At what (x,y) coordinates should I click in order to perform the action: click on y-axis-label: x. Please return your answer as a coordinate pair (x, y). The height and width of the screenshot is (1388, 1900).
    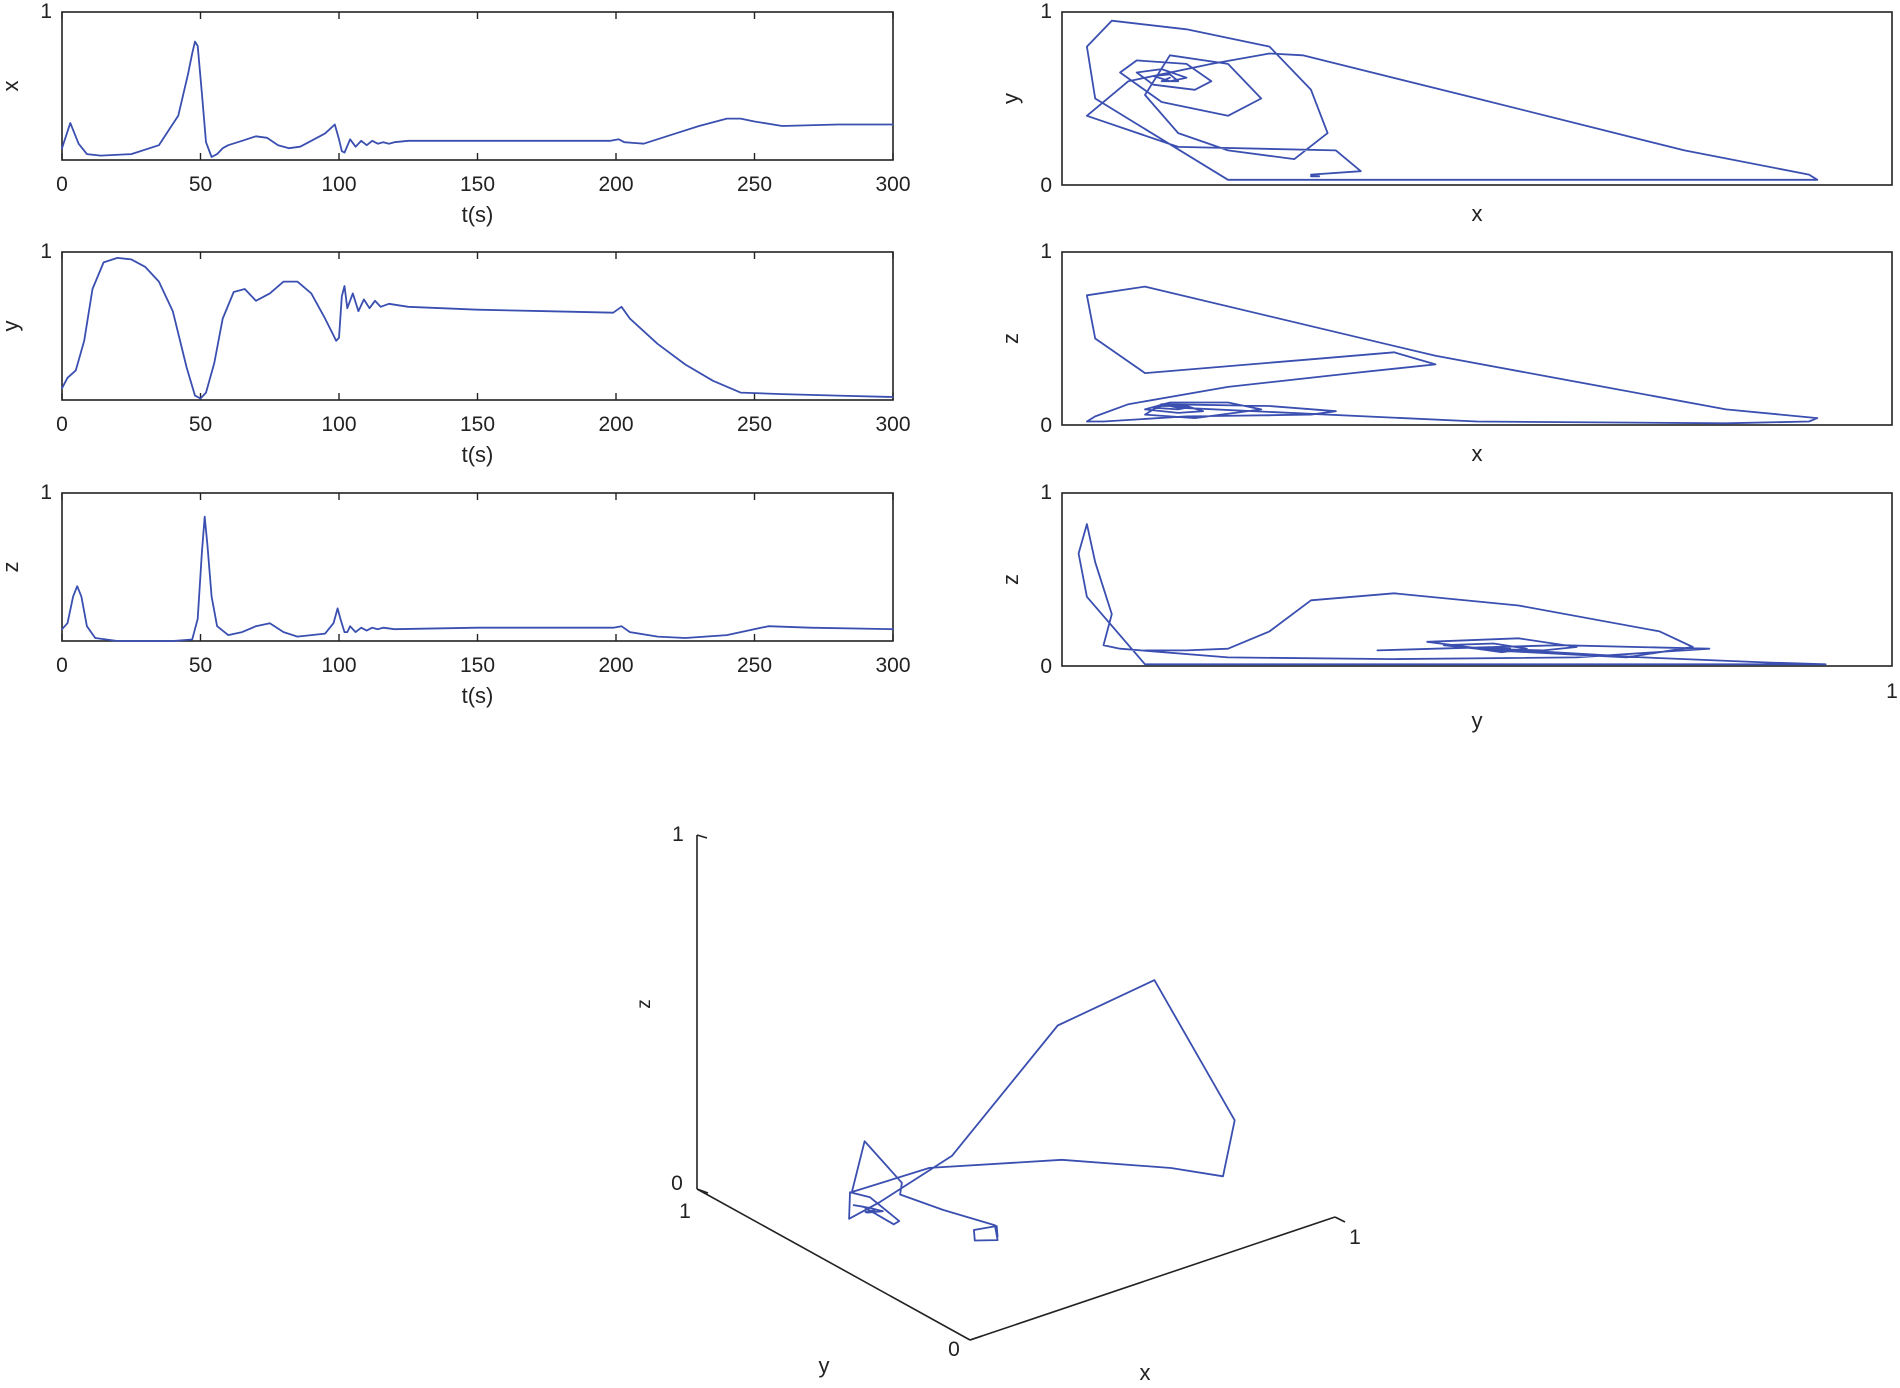
    Looking at the image, I should click on (11, 86).